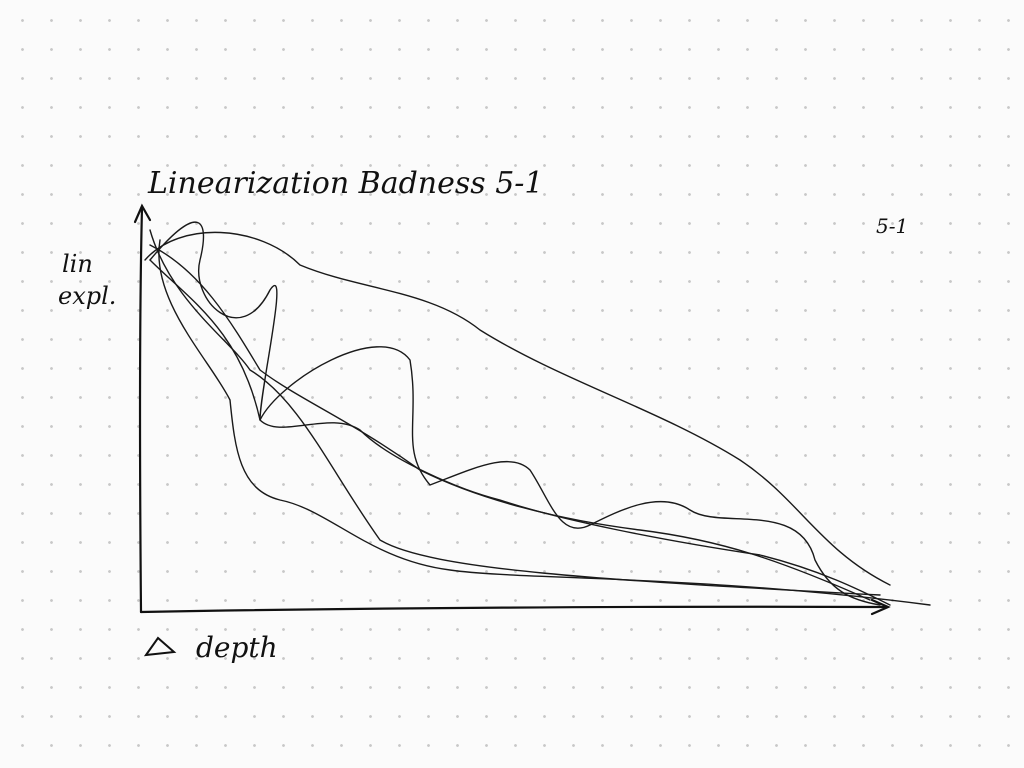  I want to click on y-arrow, so click(142, 213).